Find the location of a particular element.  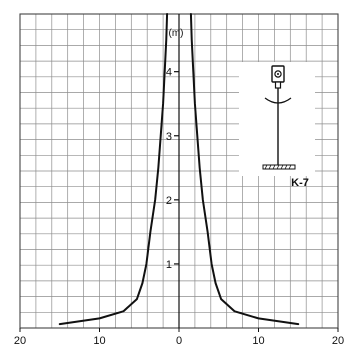

unit-label: (m) is located at coordinates (176, 33).